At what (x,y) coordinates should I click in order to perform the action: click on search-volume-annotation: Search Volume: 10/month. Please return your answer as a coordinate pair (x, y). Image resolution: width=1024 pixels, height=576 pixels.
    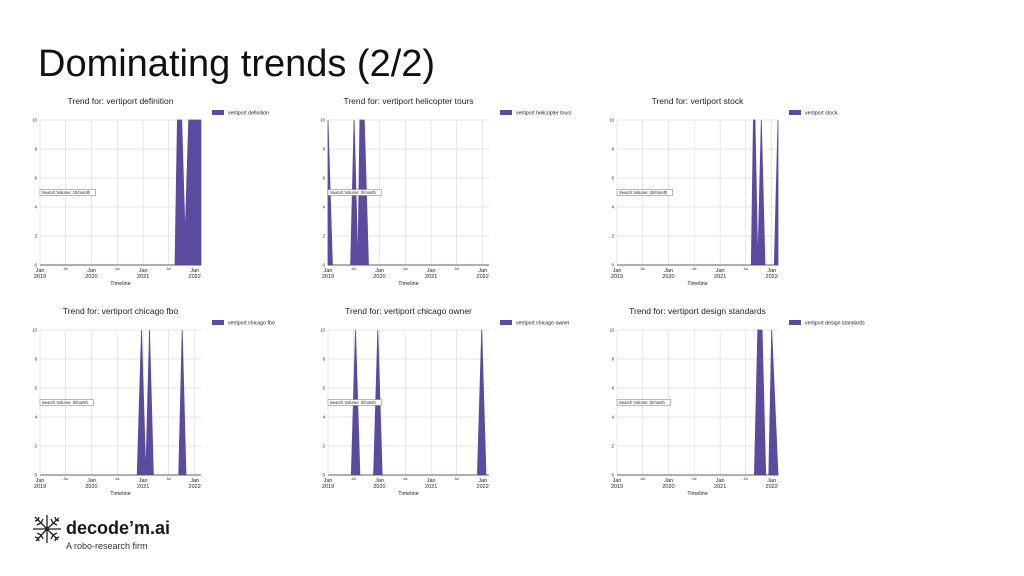
    Looking at the image, I should click on (644, 192).